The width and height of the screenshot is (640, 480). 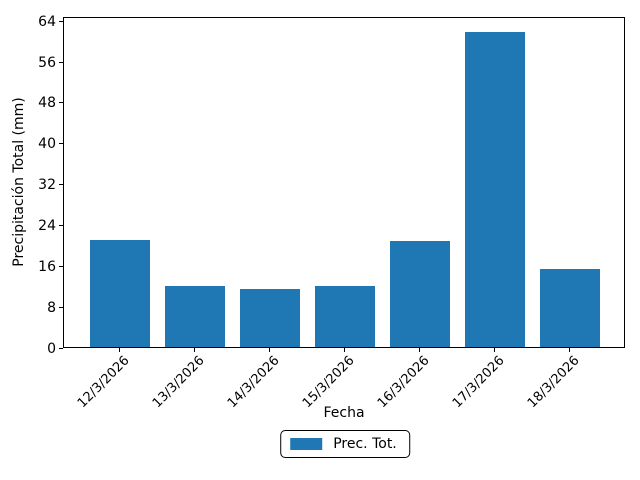 I want to click on y-tick-label: 8, so click(x=51, y=307).